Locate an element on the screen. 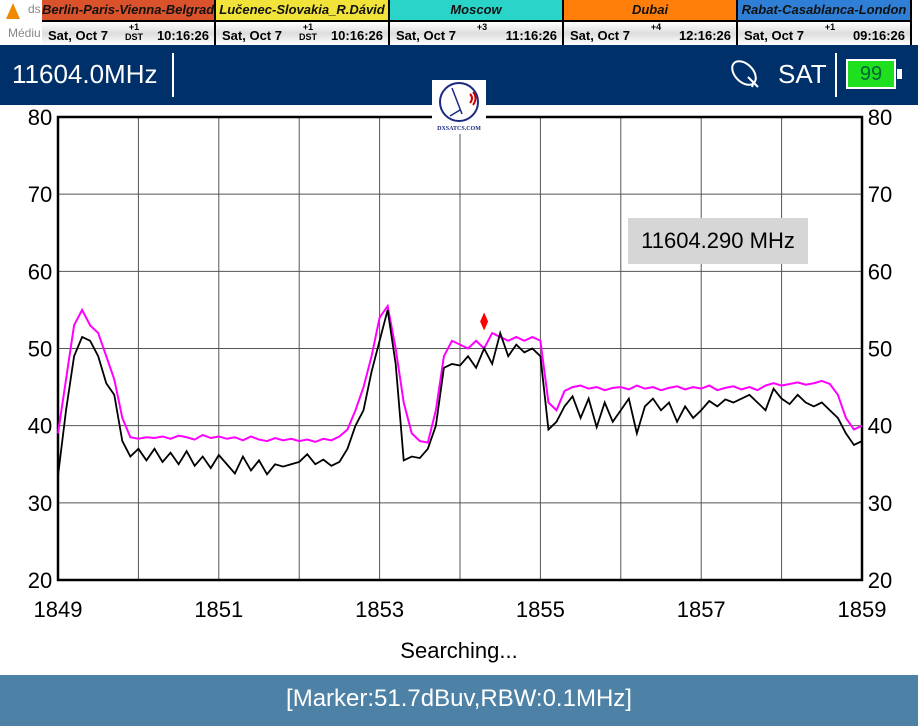  y-tick-label-left: 70 is located at coordinates (40, 194).